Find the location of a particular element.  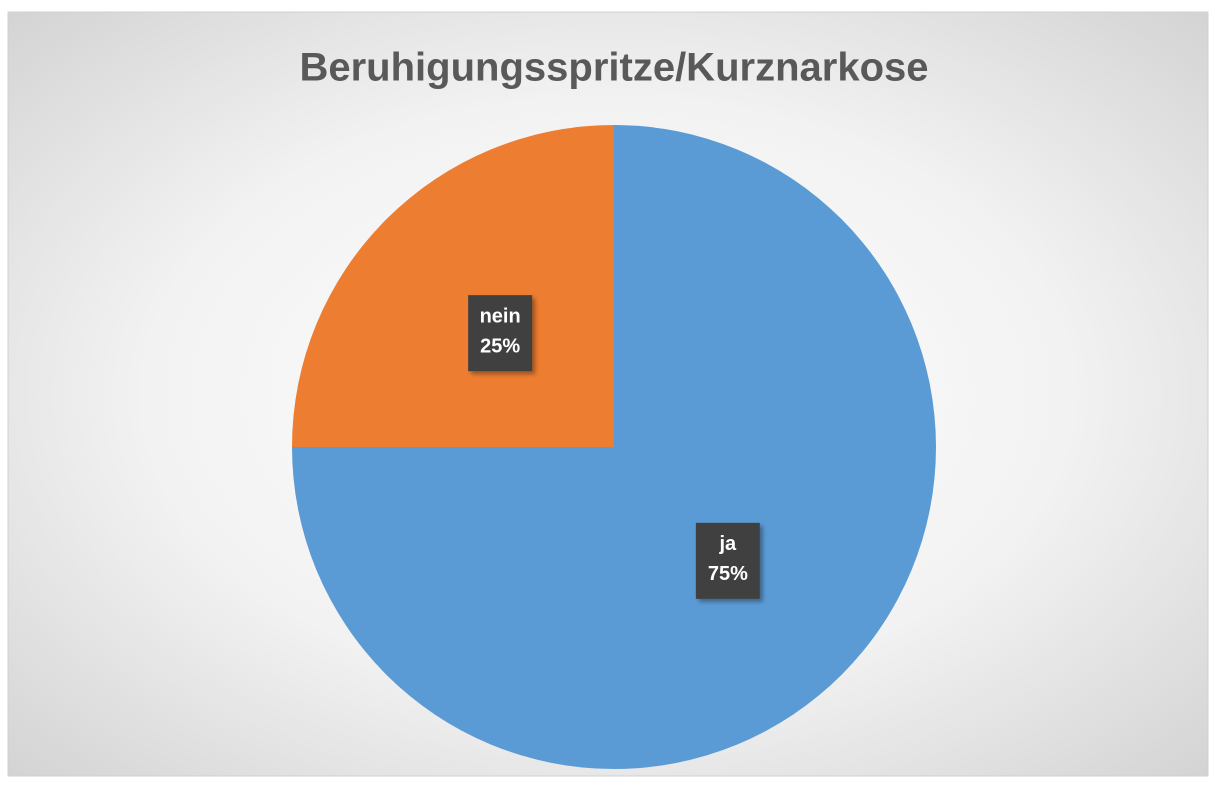

pie-slice is located at coordinates (453, 286).